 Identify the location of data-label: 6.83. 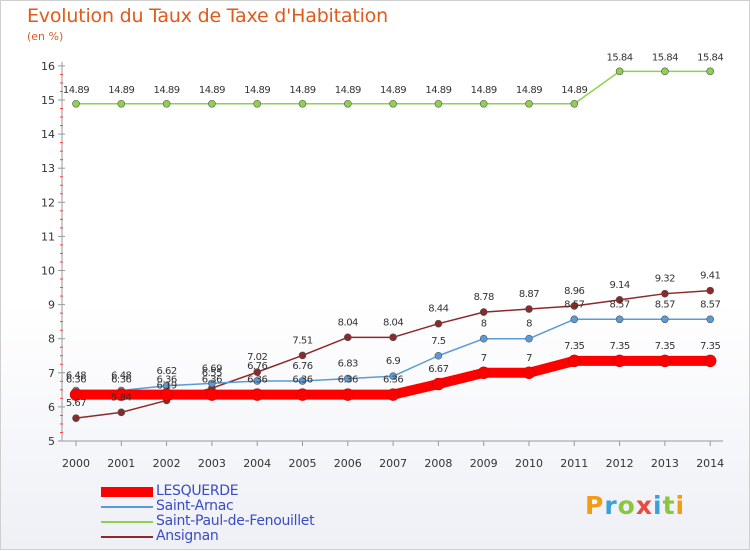
(348, 364).